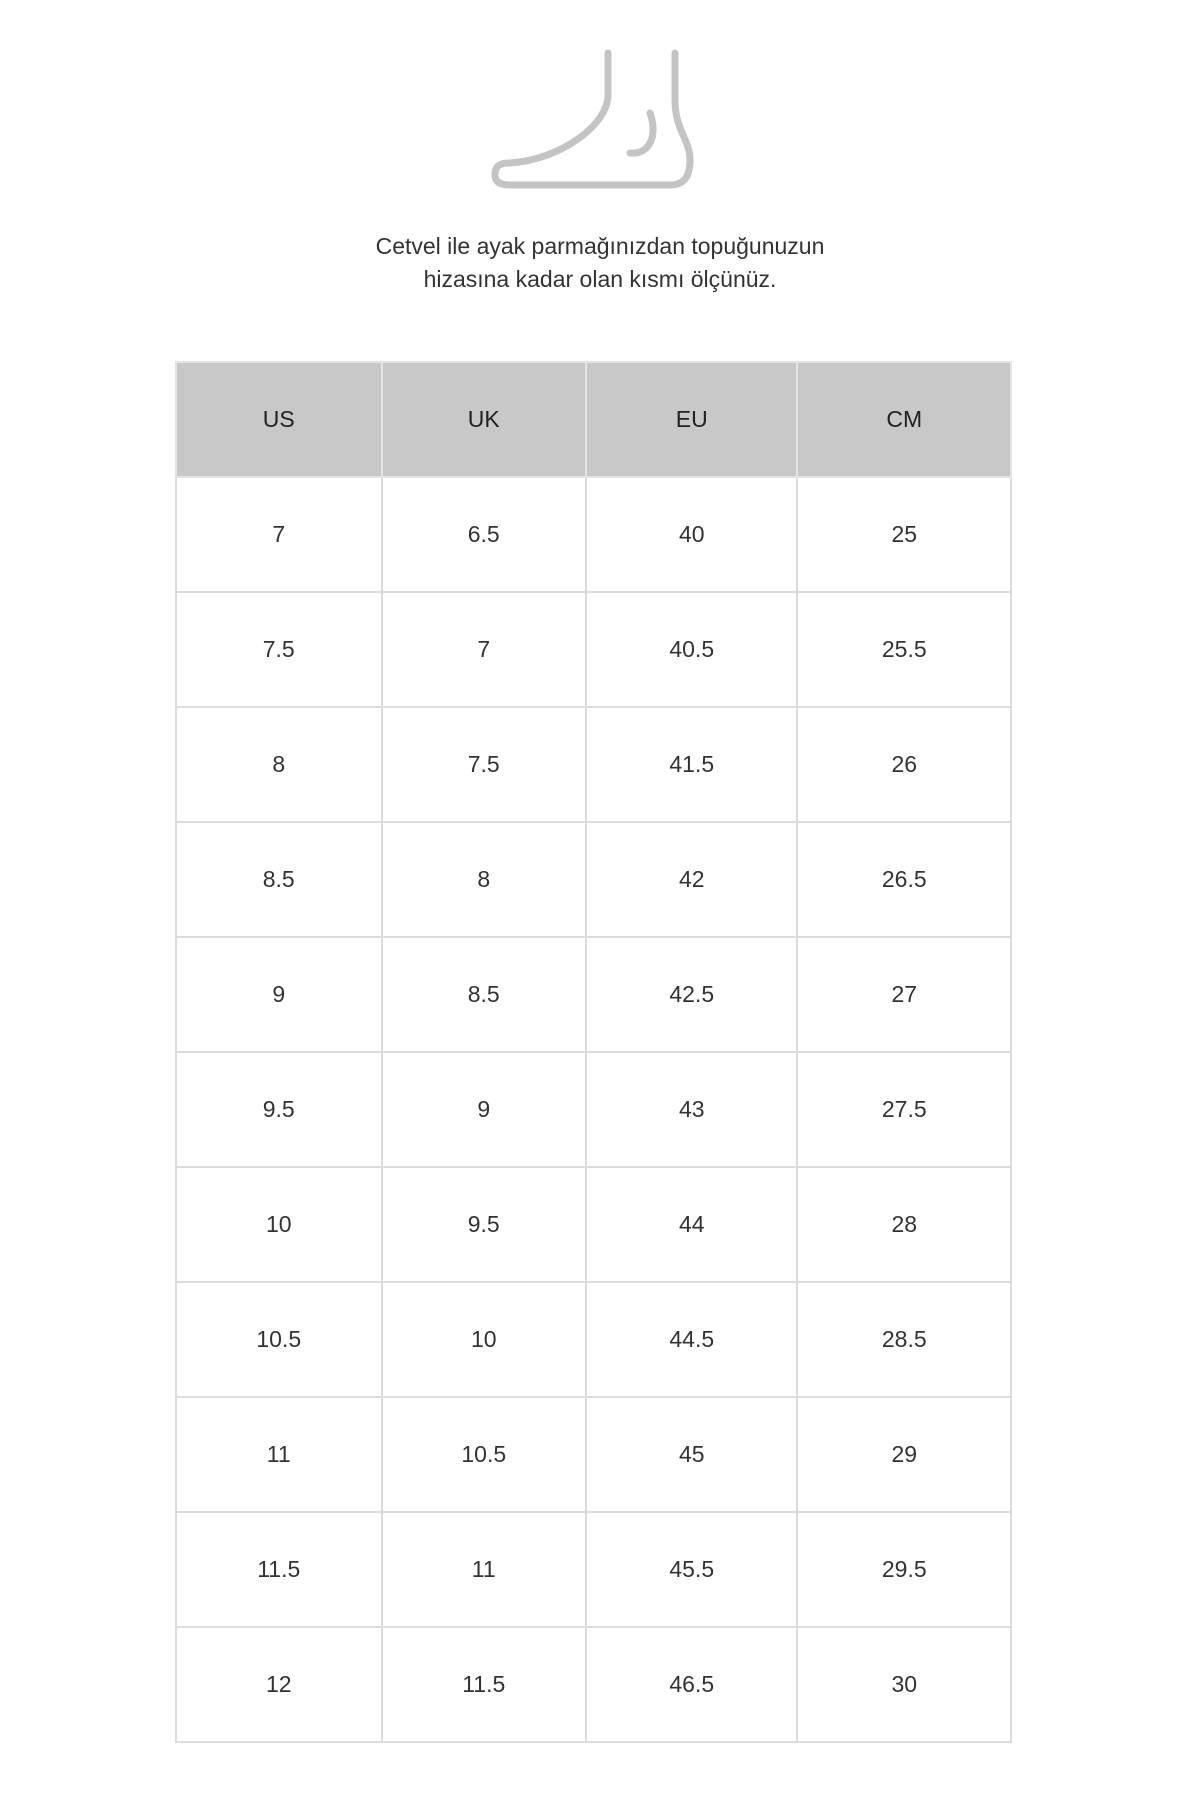 The width and height of the screenshot is (1200, 1800). Describe the element at coordinates (279, 1109) in the screenshot. I see `cell-us: 9.5` at that location.